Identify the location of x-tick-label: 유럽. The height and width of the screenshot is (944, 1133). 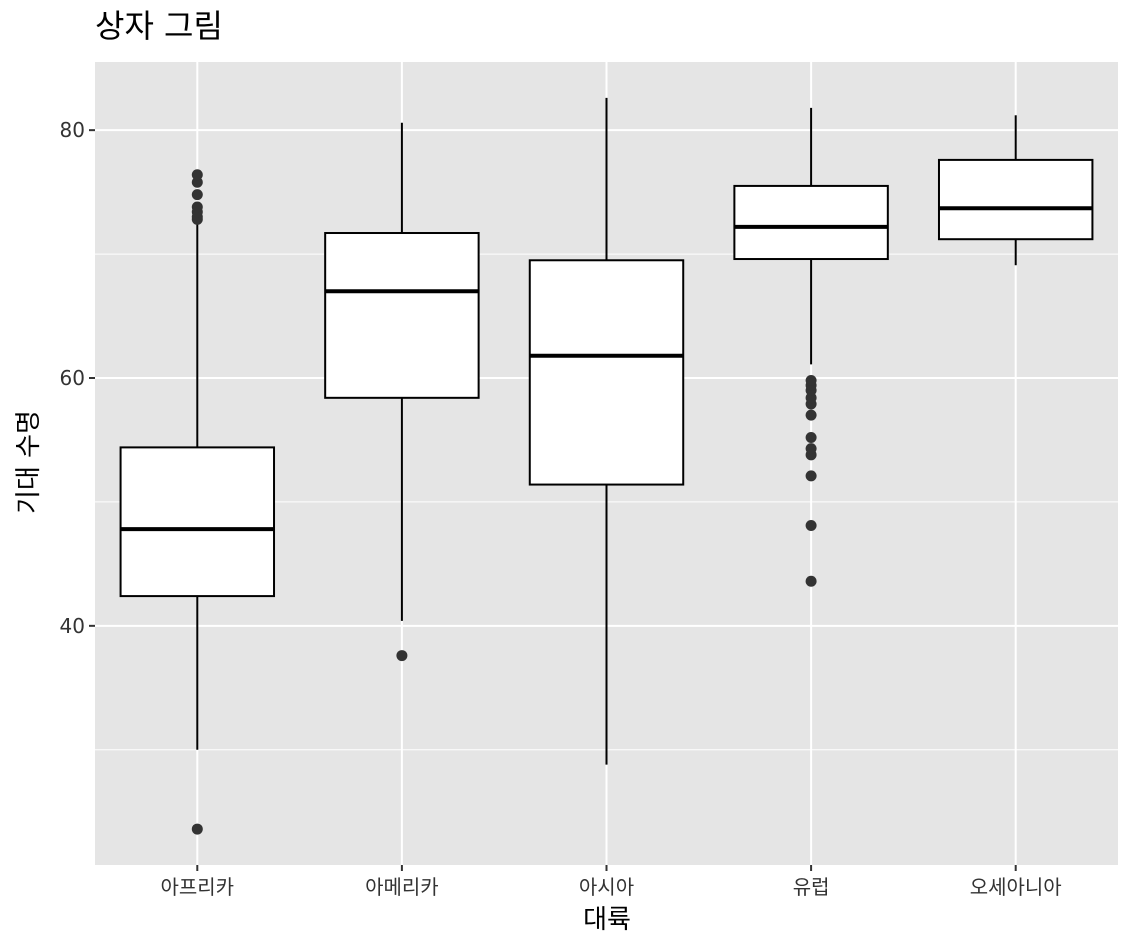
(811, 887).